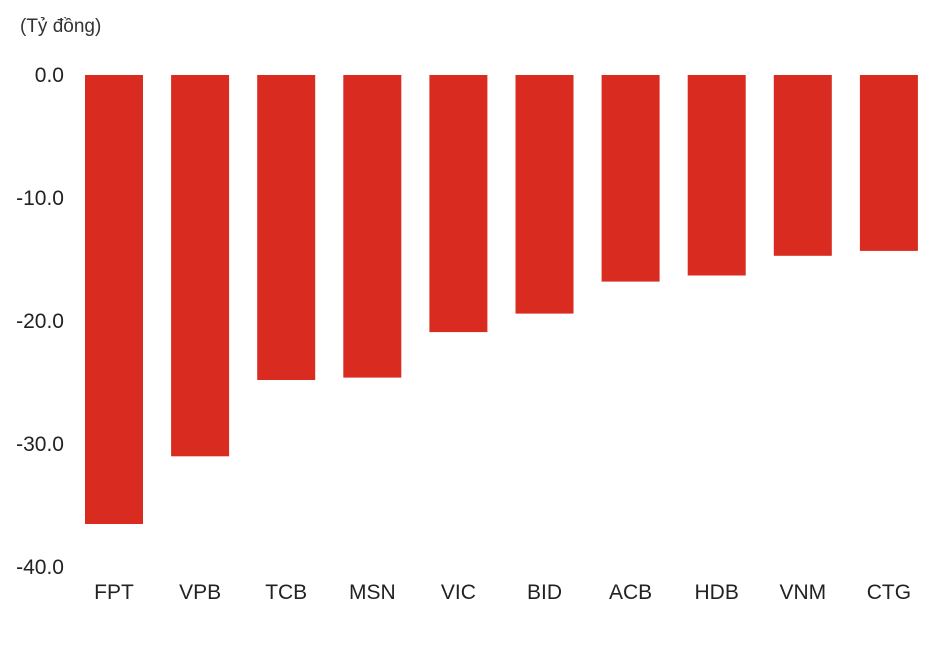  What do you see at coordinates (40, 567) in the screenshot?
I see `y-tick-label: -40.0` at bounding box center [40, 567].